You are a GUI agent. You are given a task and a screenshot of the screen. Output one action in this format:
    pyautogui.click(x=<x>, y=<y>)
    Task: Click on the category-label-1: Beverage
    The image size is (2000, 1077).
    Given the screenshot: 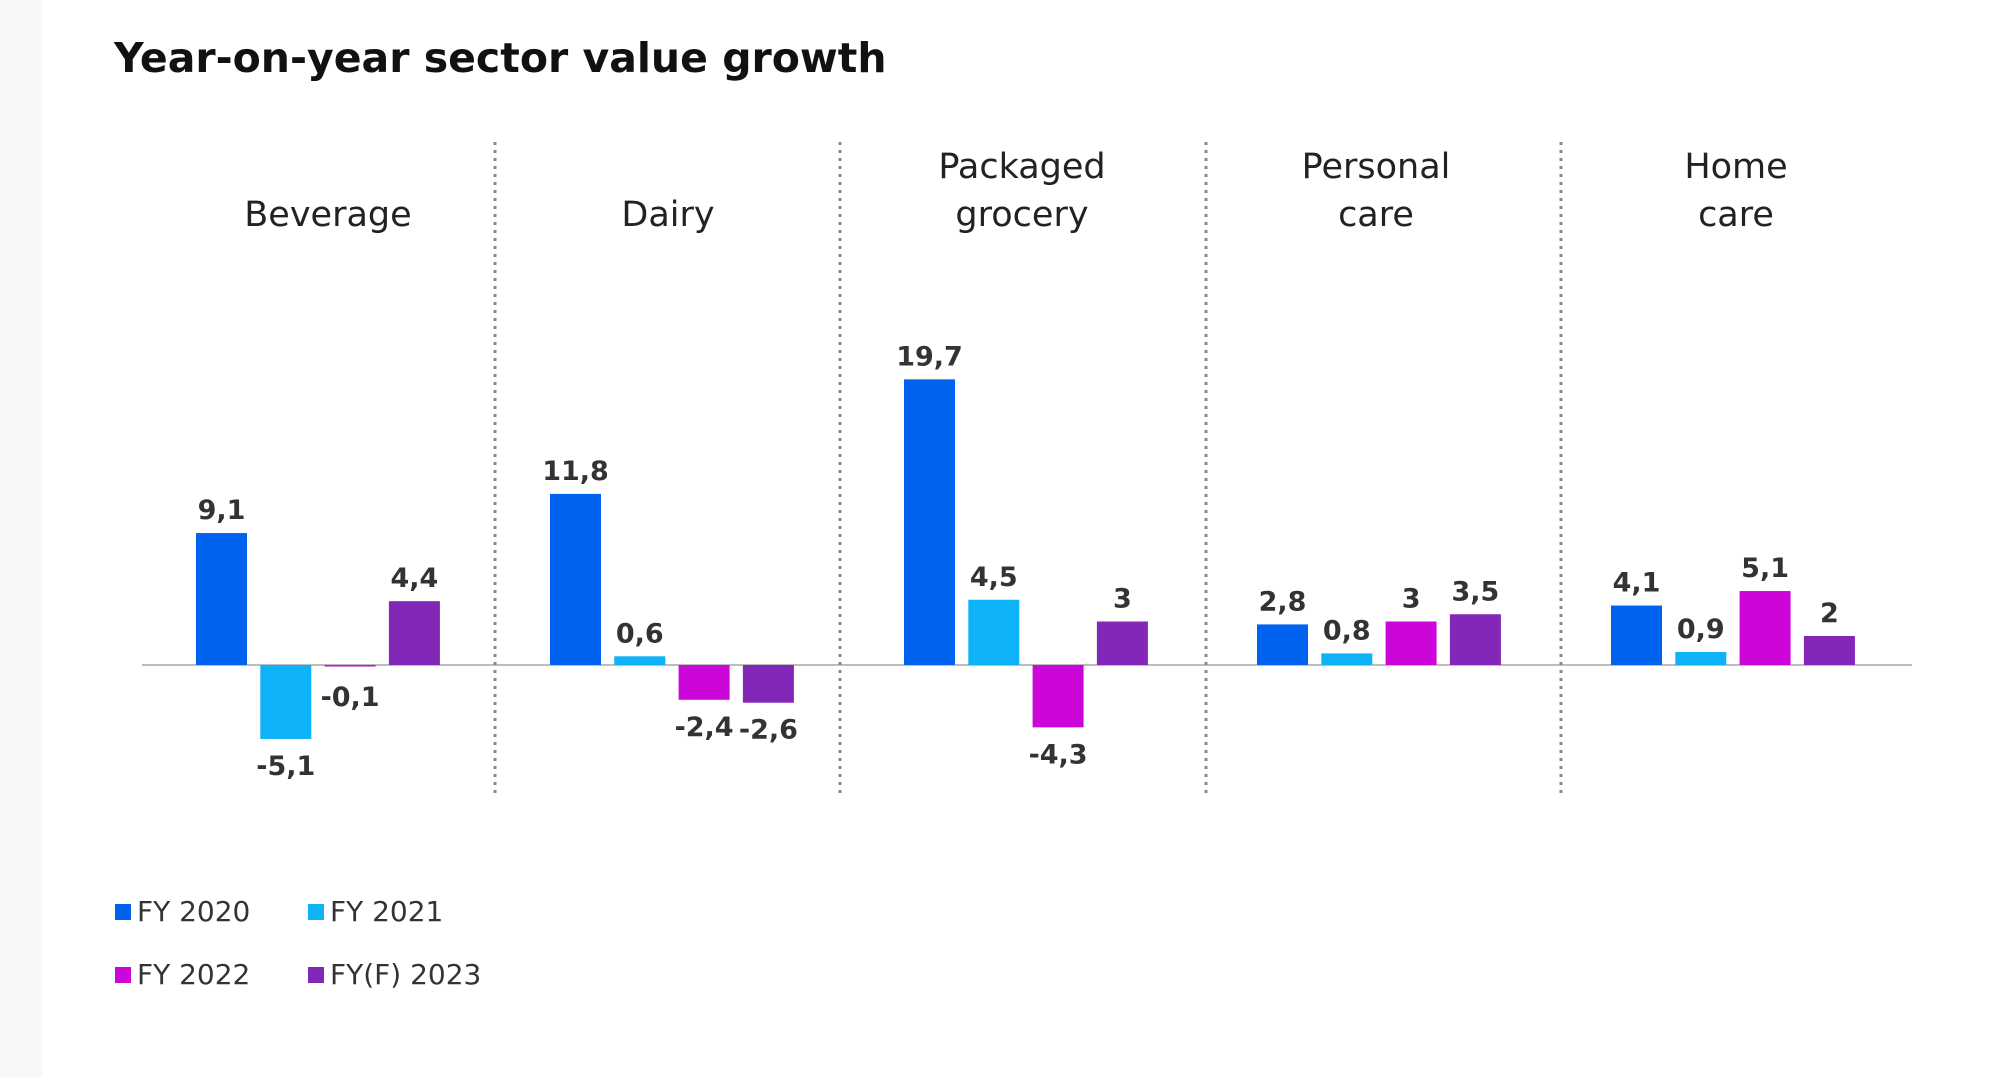 What is the action you would take?
    pyautogui.click(x=327, y=215)
    